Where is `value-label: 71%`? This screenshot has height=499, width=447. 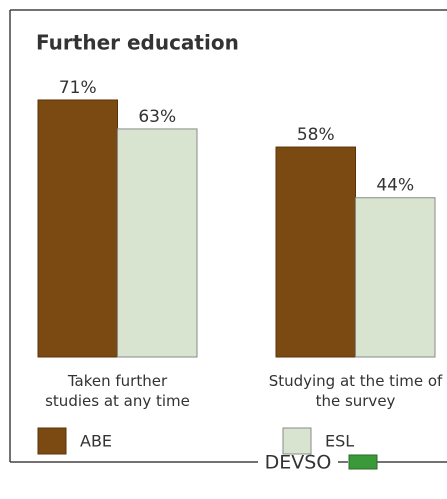
value-label: 71% is located at coordinates (78, 88).